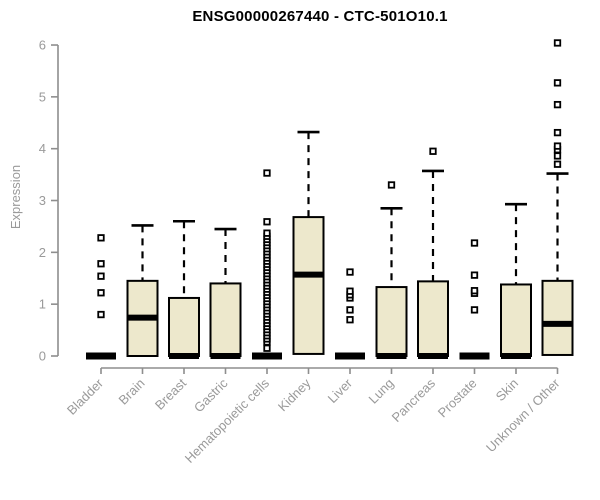 The width and height of the screenshot is (600, 500). I want to click on box-lung, so click(391, 270).